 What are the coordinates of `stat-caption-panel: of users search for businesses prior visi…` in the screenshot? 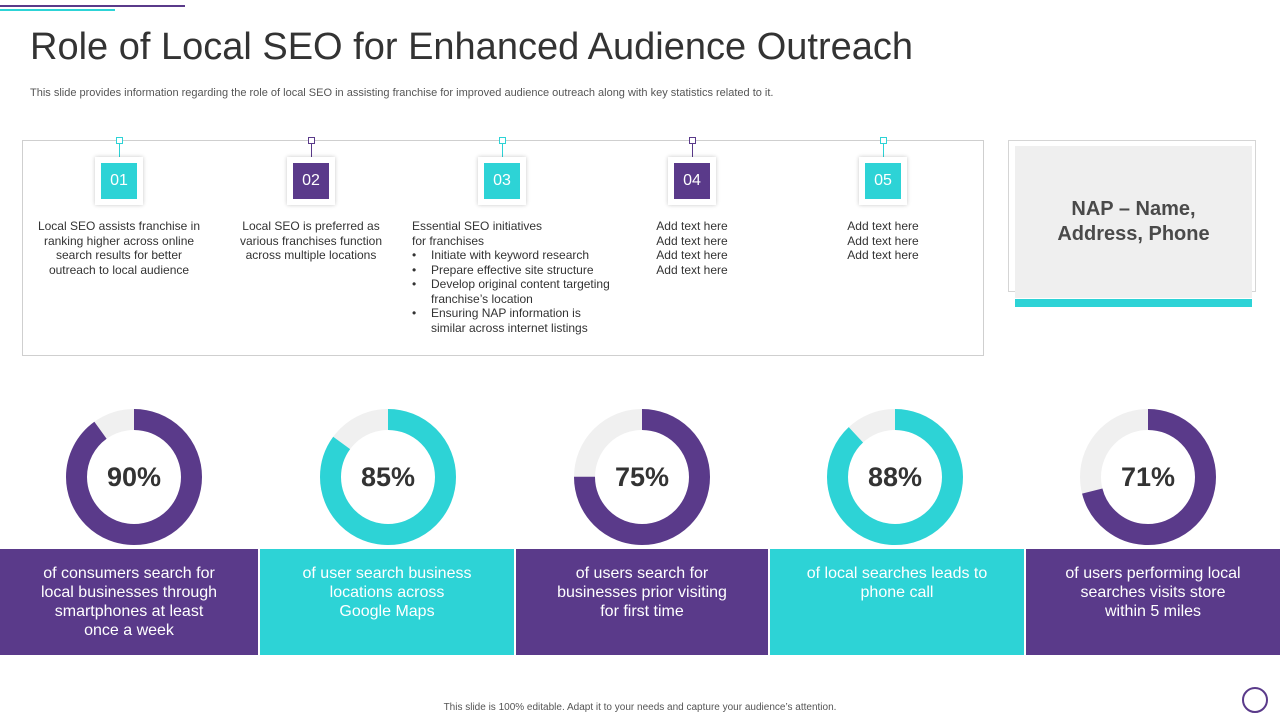 It's located at (642, 602).